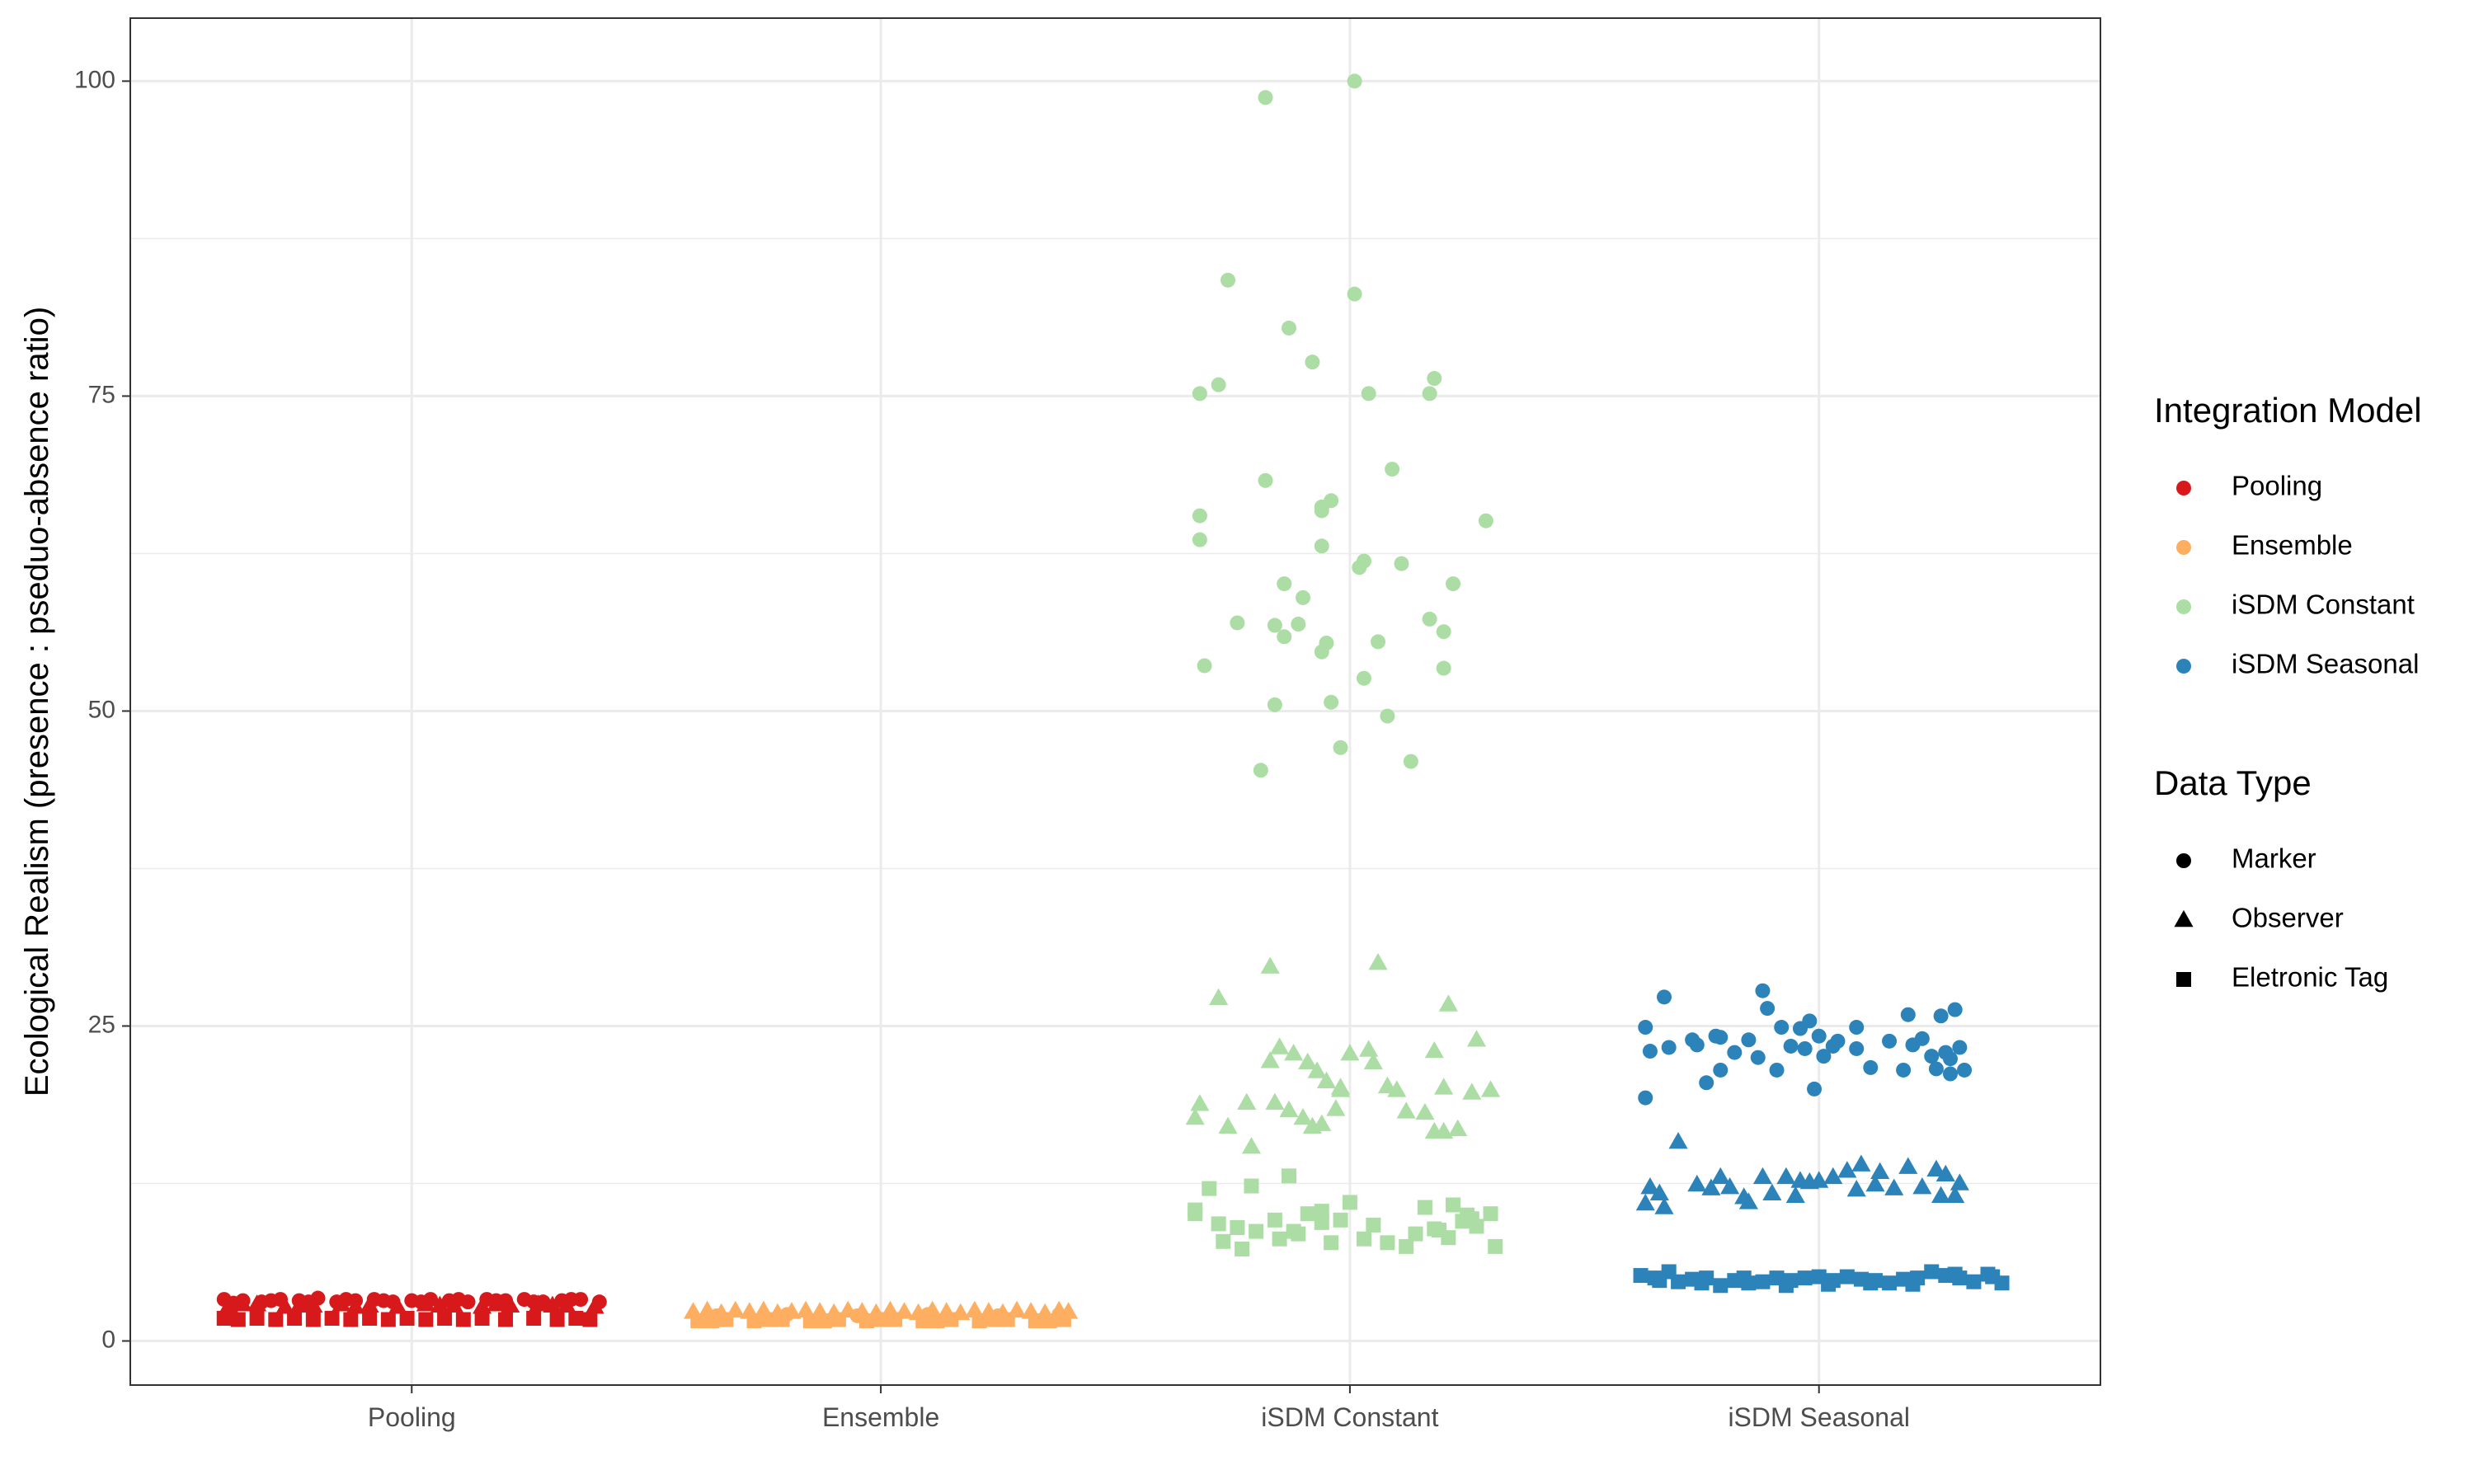  I want to click on series-isdm-seasonal-marker, so click(1805, 1044).